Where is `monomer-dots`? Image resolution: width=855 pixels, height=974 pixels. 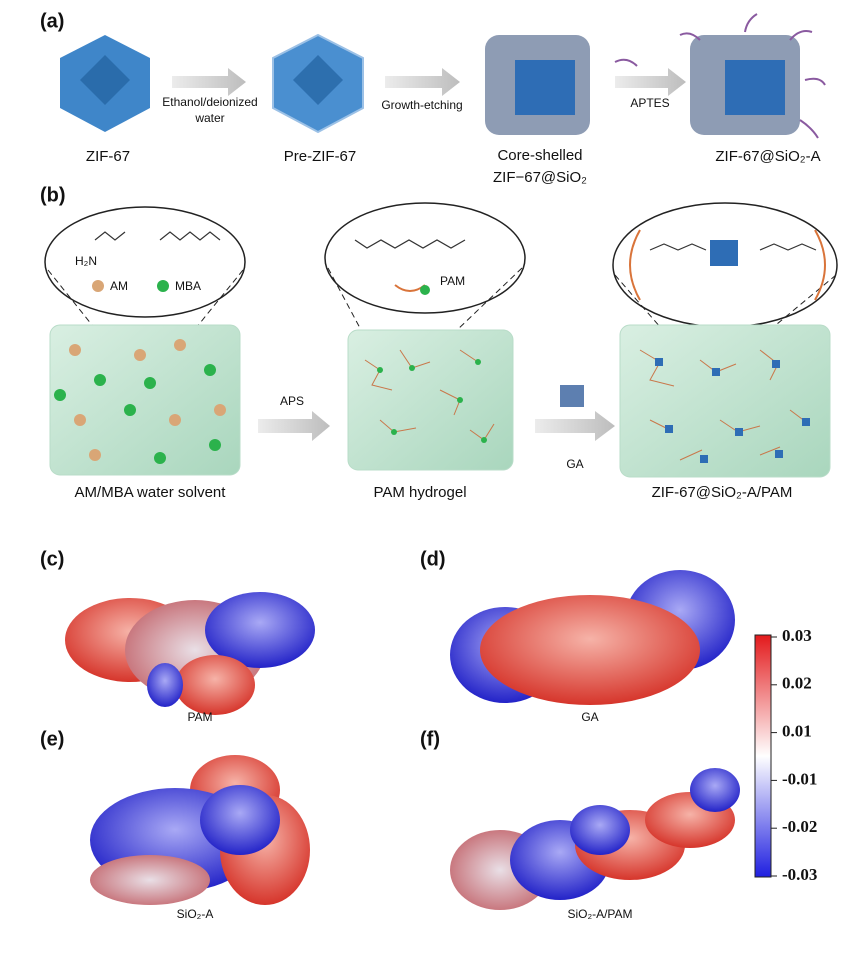 monomer-dots is located at coordinates (140, 401).